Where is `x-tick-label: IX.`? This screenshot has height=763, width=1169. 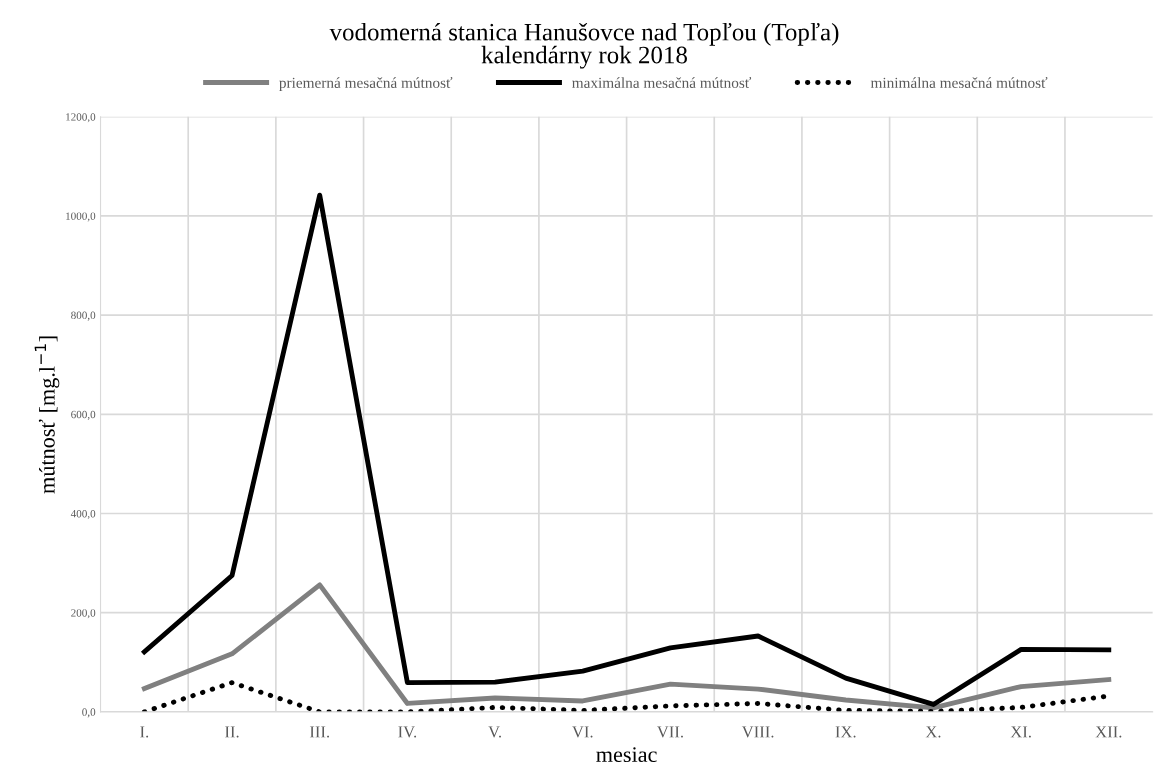
x-tick-label: IX. is located at coordinates (845, 732).